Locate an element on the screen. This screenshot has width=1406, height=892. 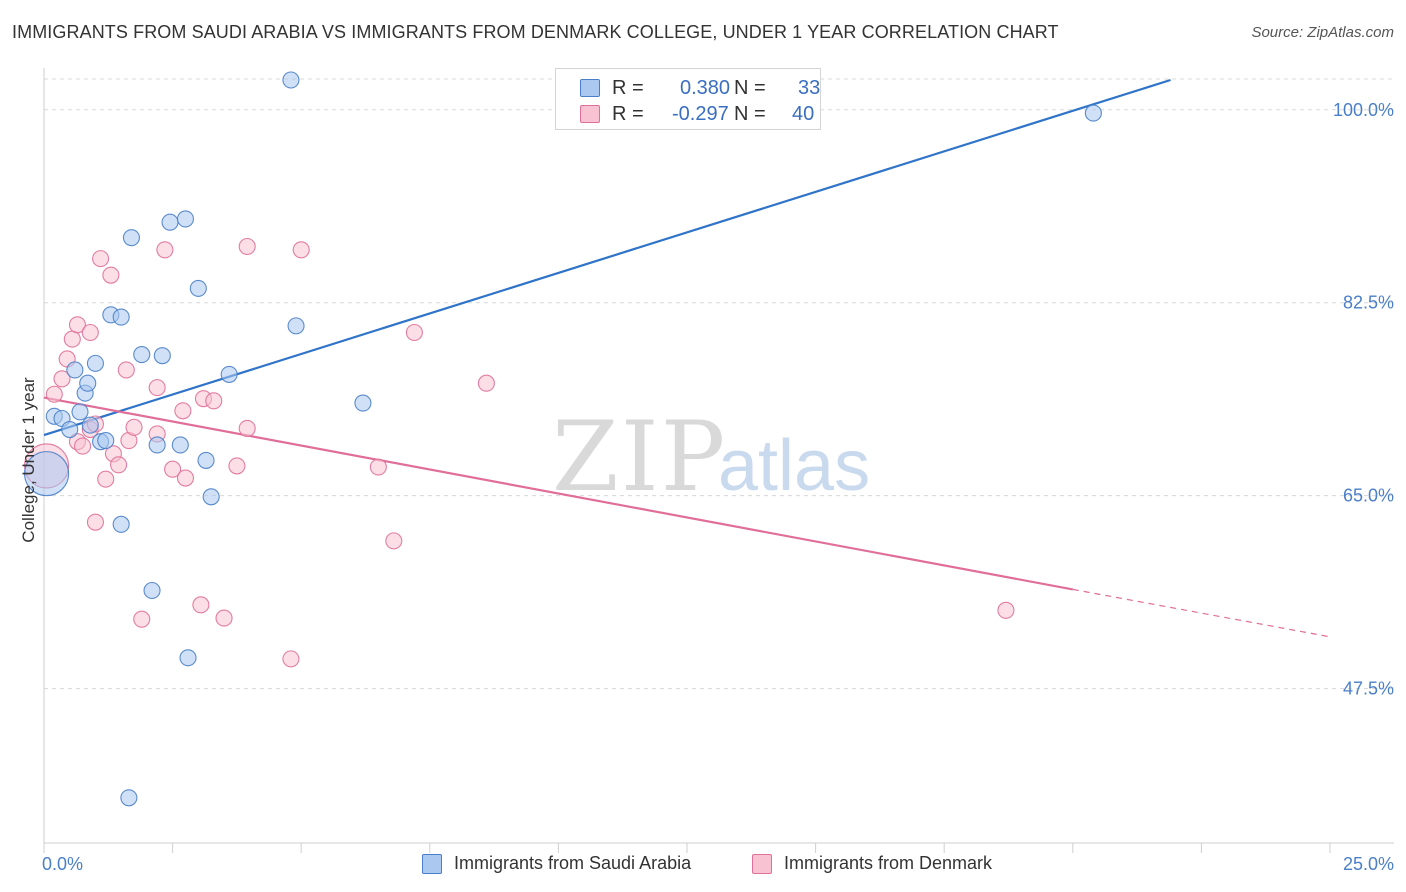
watermark: ZIP atlas is located at coordinates (711, 457).